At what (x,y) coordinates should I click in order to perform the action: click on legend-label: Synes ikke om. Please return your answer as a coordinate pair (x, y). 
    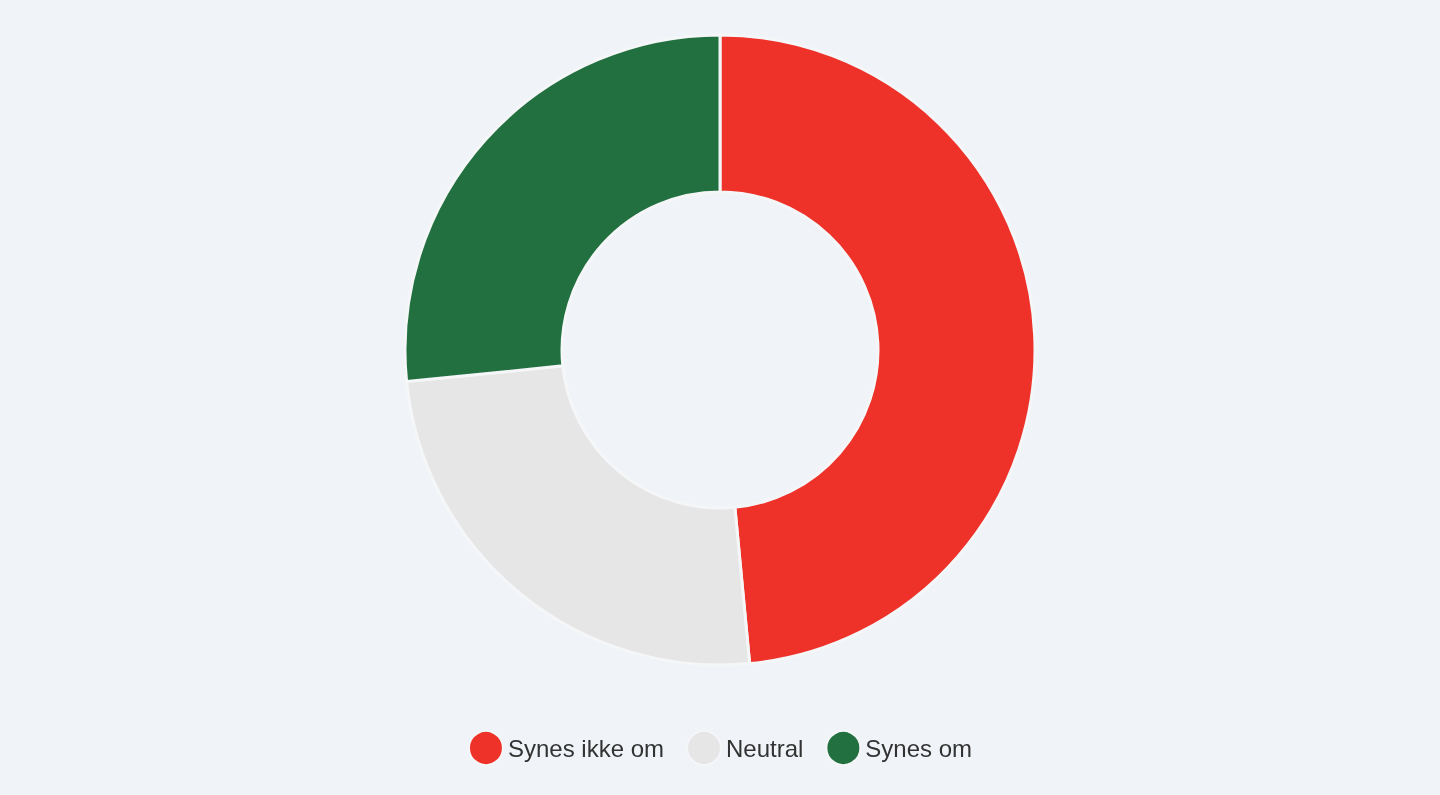
    Looking at the image, I should click on (585, 748).